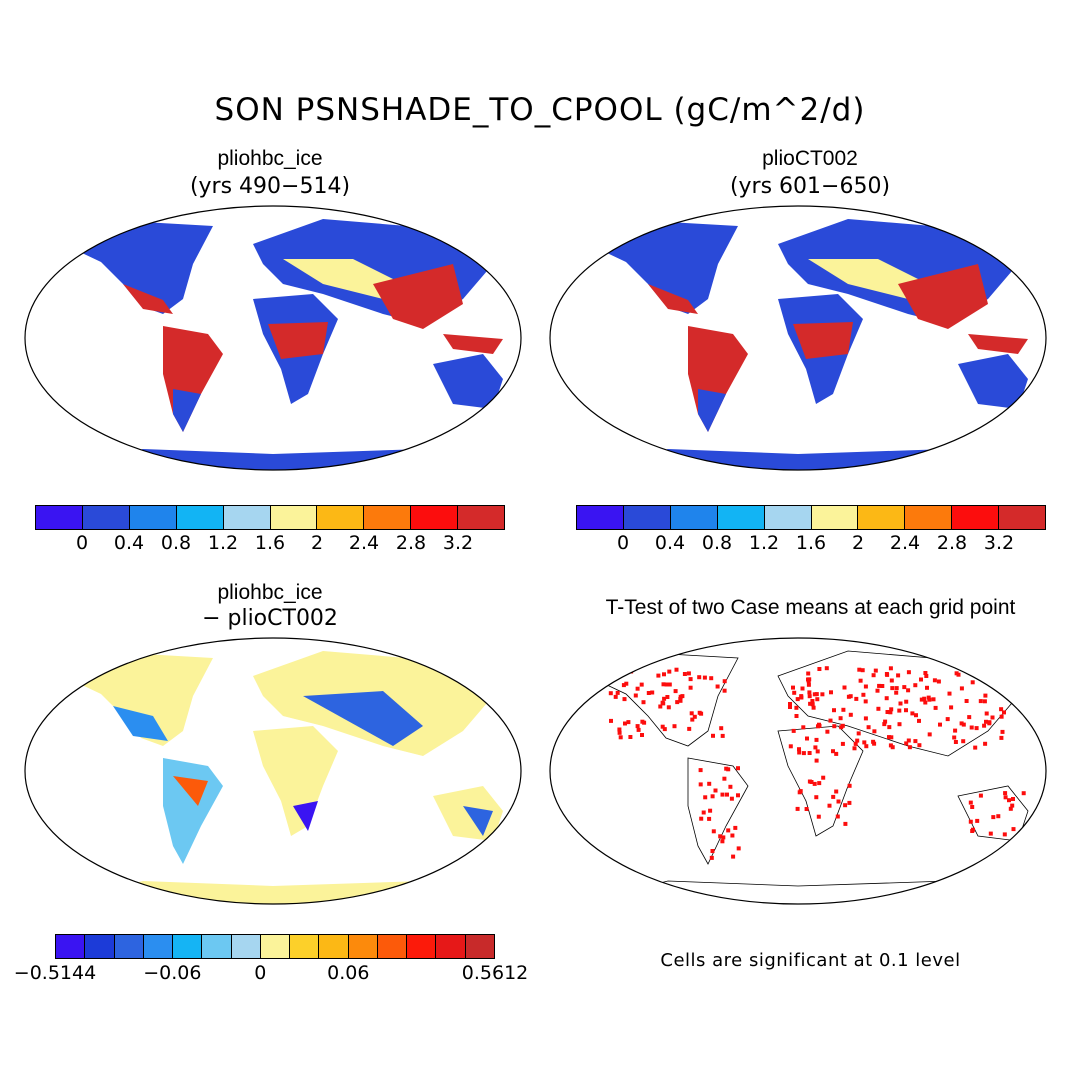 This screenshot has height=1080, width=1080. What do you see at coordinates (458, 543) in the screenshot?
I see `colorbar-tick-label: 3.2` at bounding box center [458, 543].